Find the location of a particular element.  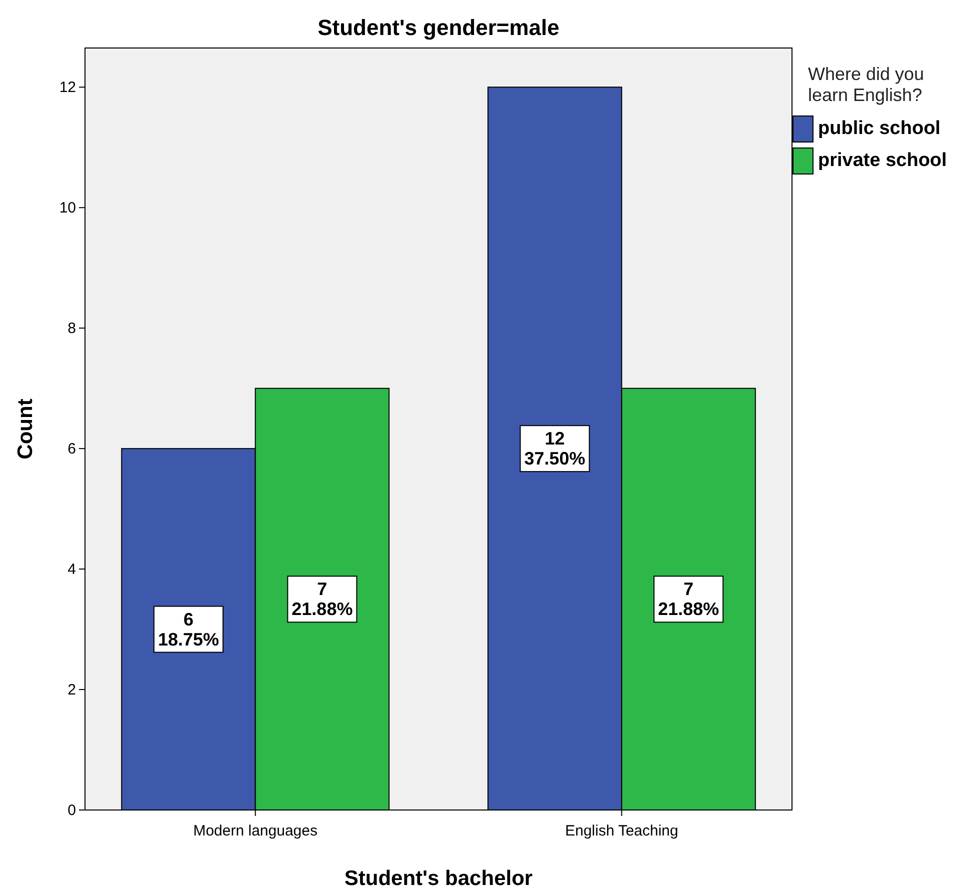

y-tick-label: 10 is located at coordinates (67, 207).